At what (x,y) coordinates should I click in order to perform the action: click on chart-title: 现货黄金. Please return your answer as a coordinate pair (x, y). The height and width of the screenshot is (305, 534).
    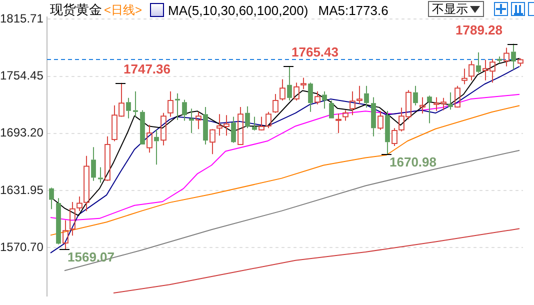
    Looking at the image, I should click on (76, 10).